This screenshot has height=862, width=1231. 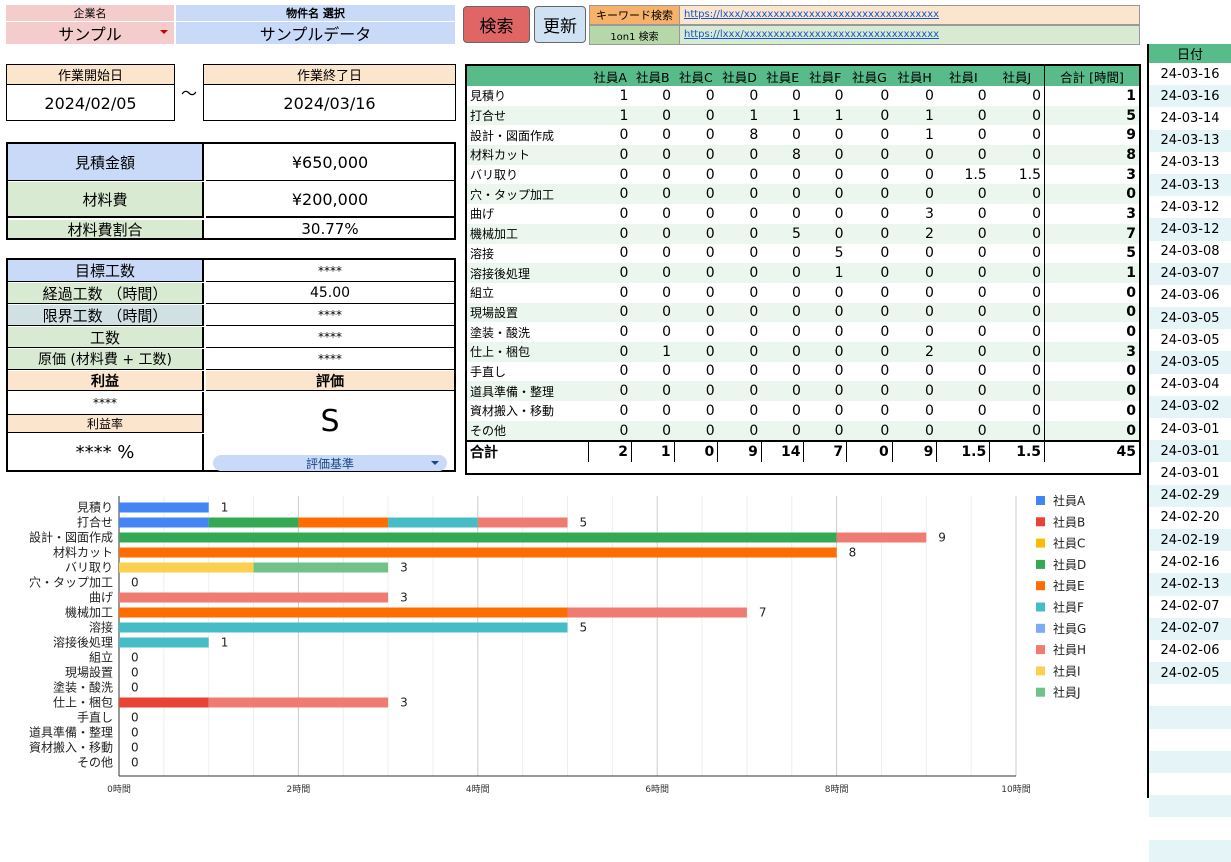 What do you see at coordinates (1190, 584) in the screenshot?
I see `date-cell: 24-02-13` at bounding box center [1190, 584].